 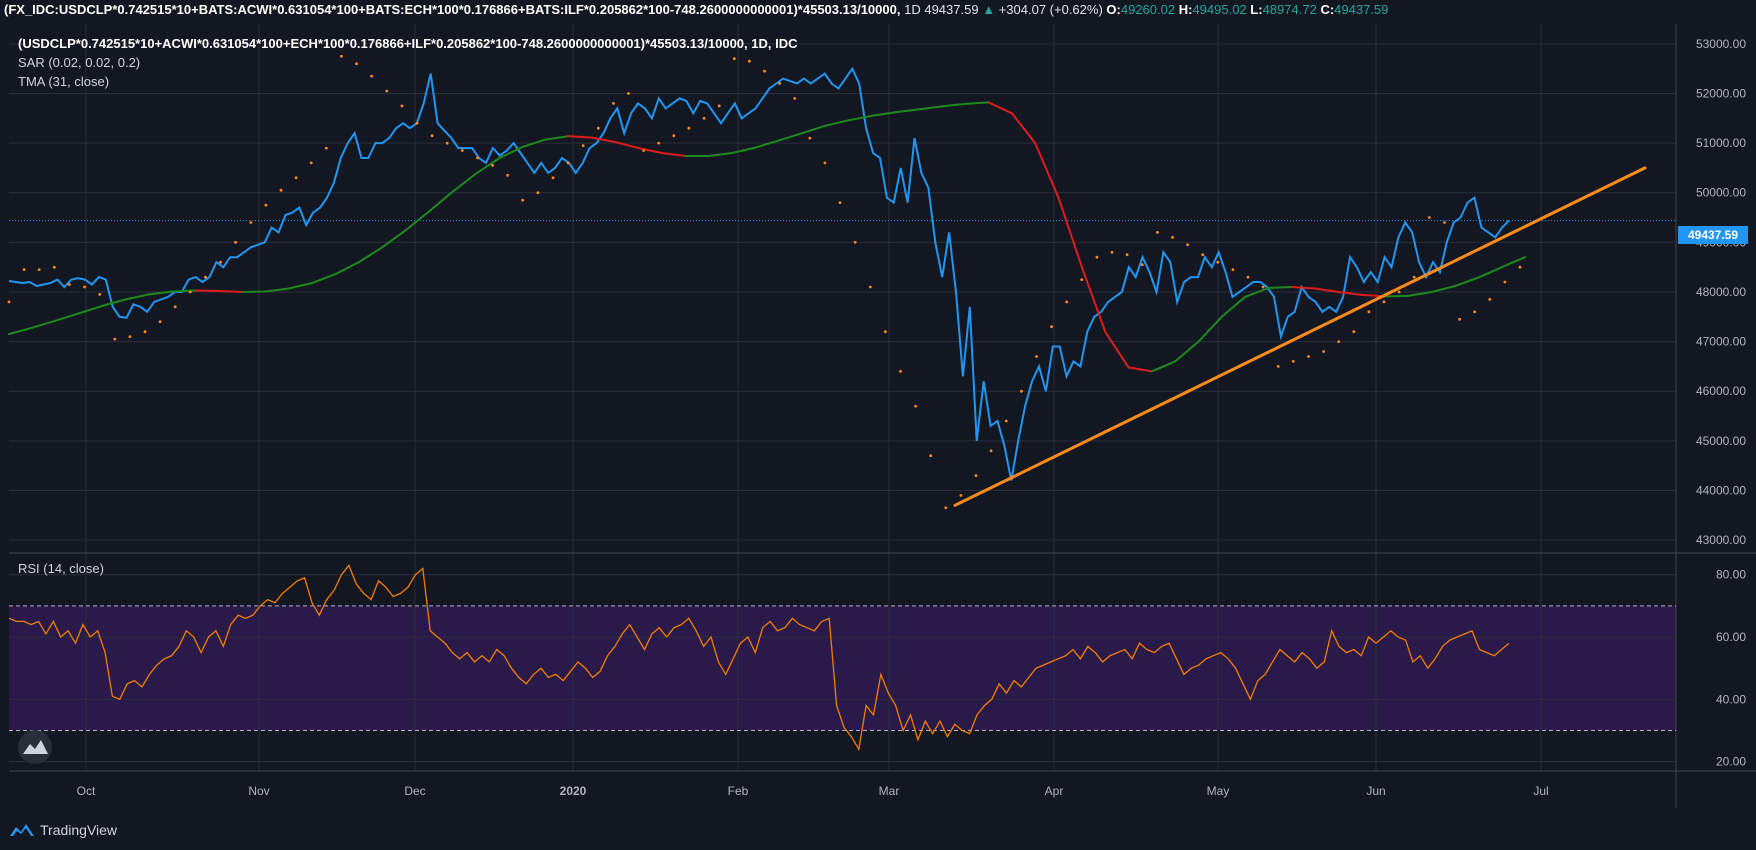 I want to click on time-axis-label: May, so click(x=1218, y=791).